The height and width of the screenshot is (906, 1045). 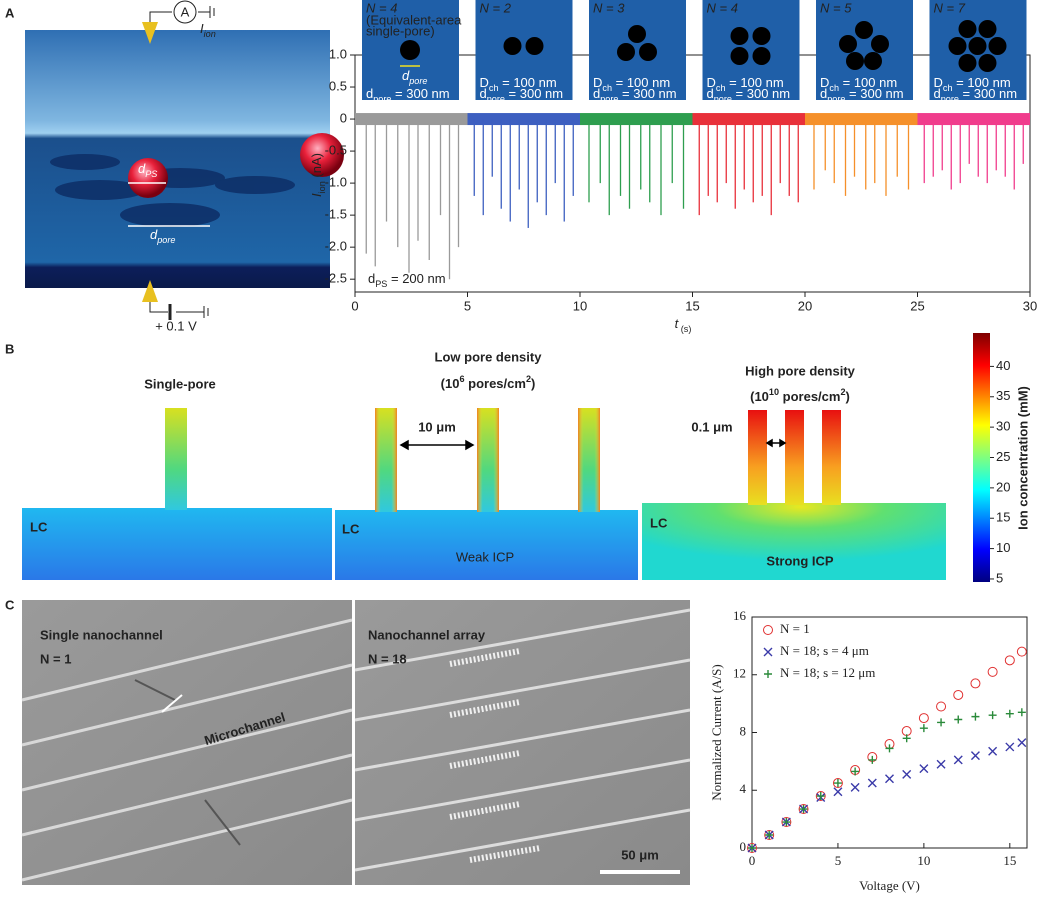 I want to click on y-axis-label-part: ion, so click(x=322, y=187).